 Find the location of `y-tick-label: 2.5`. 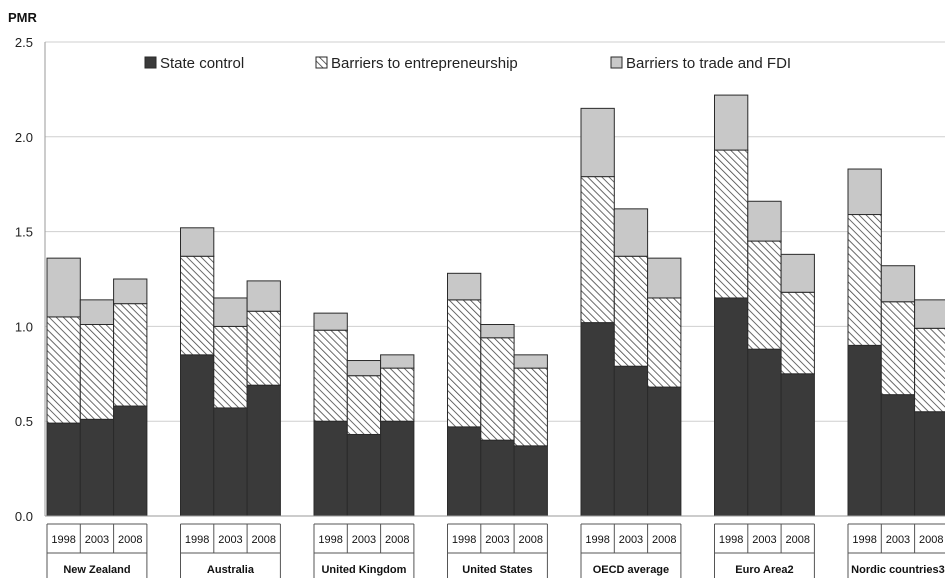

y-tick-label: 2.5 is located at coordinates (24, 42).